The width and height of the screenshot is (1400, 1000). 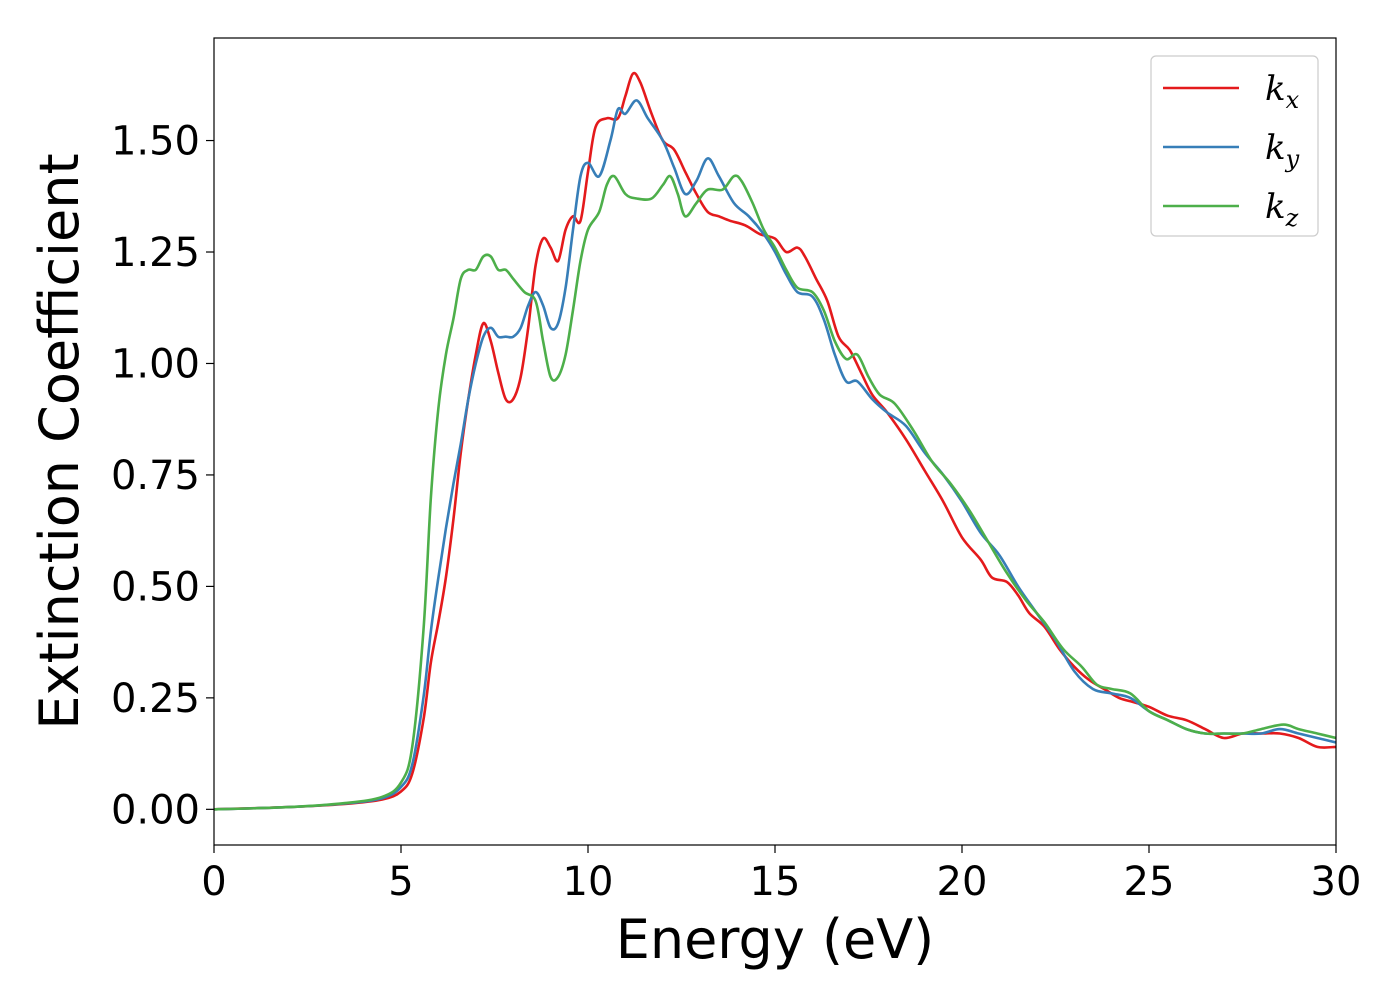 I want to click on y-axis: 0.00 0.25 0.50 0.75 1.00 1.25 1.50, so click(x=162, y=476).